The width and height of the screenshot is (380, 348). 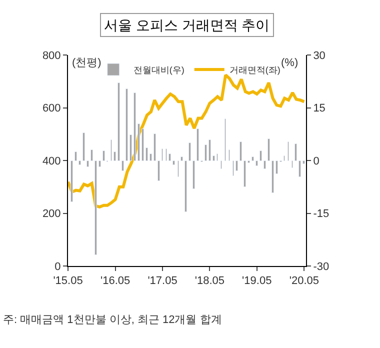 What do you see at coordinates (321, 214) in the screenshot?
I see `y2-tick-label: -15` at bounding box center [321, 214].